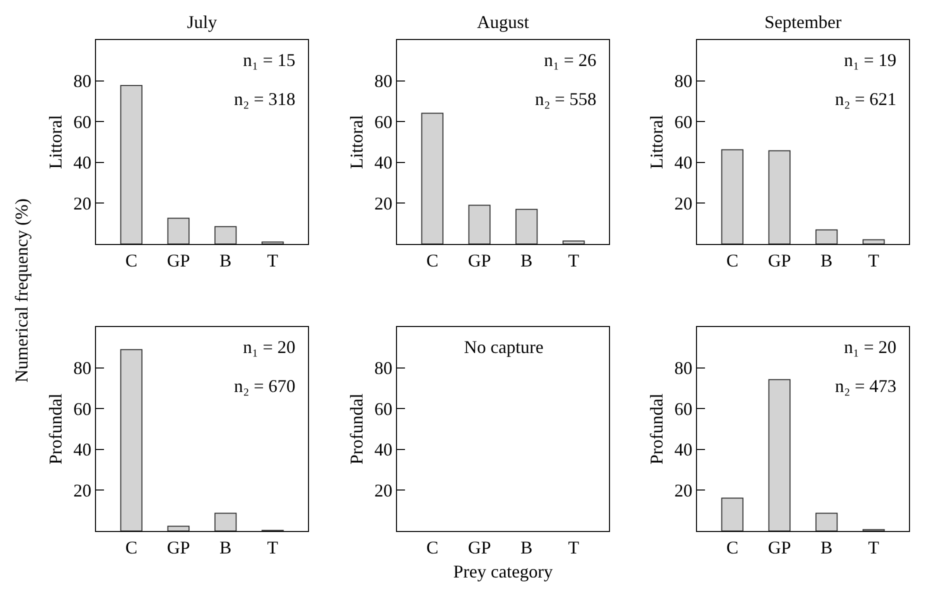  I want to click on annotation: n₂ = 318, so click(265, 99).